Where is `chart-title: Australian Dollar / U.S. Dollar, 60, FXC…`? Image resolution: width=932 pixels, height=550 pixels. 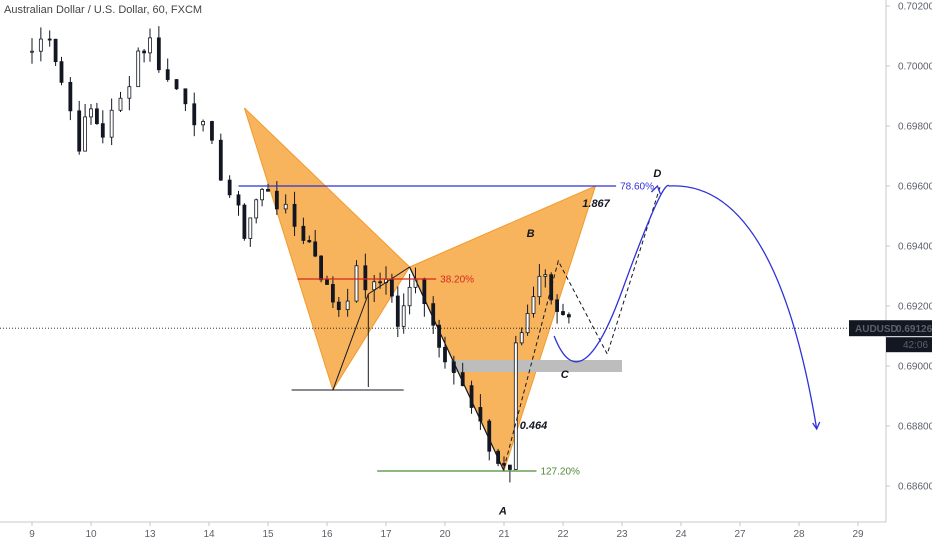 chart-title: Australian Dollar / U.S. Dollar, 60, FXC… is located at coordinates (103, 10).